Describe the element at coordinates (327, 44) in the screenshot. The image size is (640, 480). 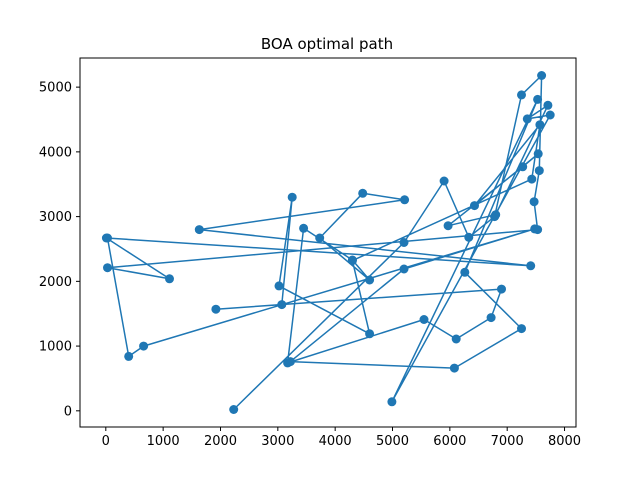
I see `chart-title: BOA optimal path` at that location.